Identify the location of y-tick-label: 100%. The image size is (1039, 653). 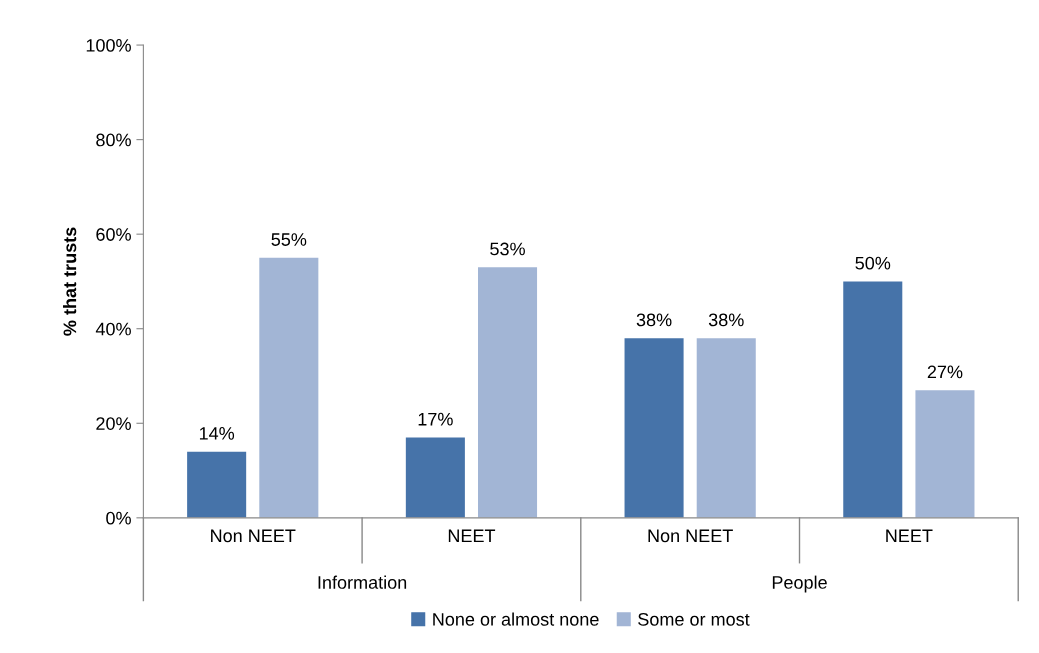
(108, 45).